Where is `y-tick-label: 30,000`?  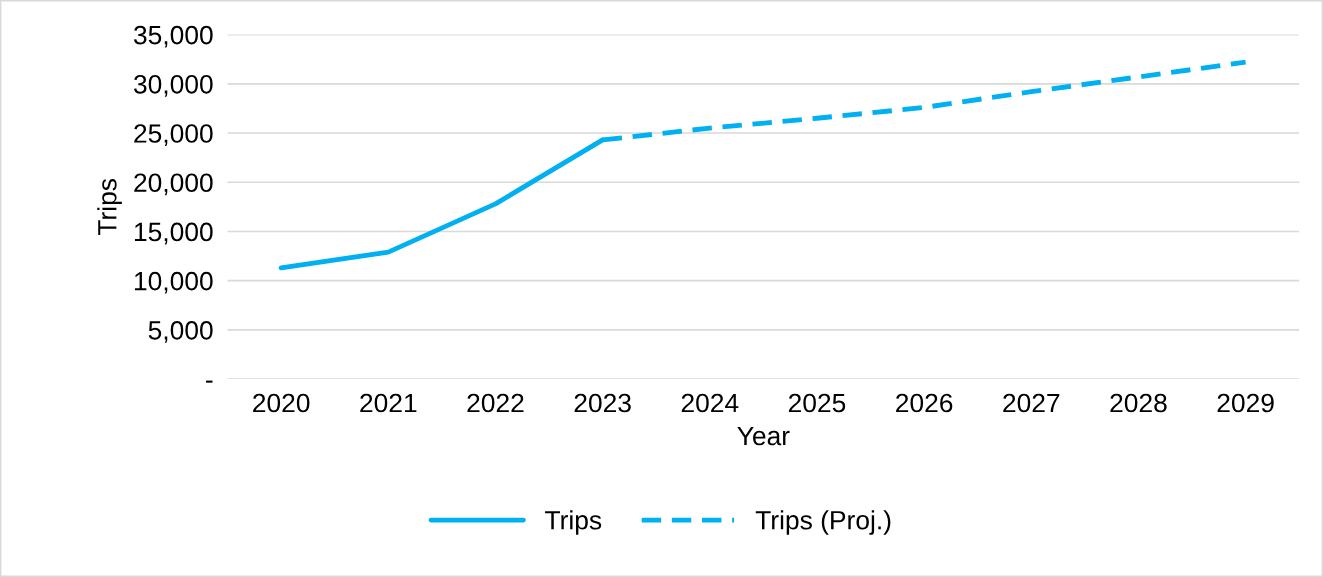
y-tick-label: 30,000 is located at coordinates (173, 85).